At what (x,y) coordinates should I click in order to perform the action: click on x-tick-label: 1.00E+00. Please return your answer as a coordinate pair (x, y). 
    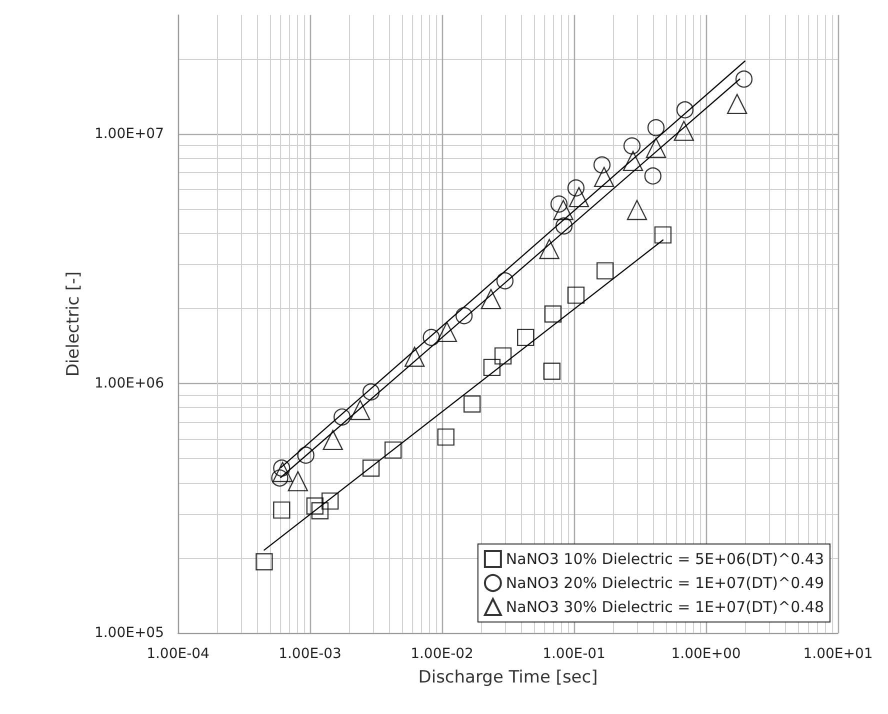
    Looking at the image, I should click on (706, 654).